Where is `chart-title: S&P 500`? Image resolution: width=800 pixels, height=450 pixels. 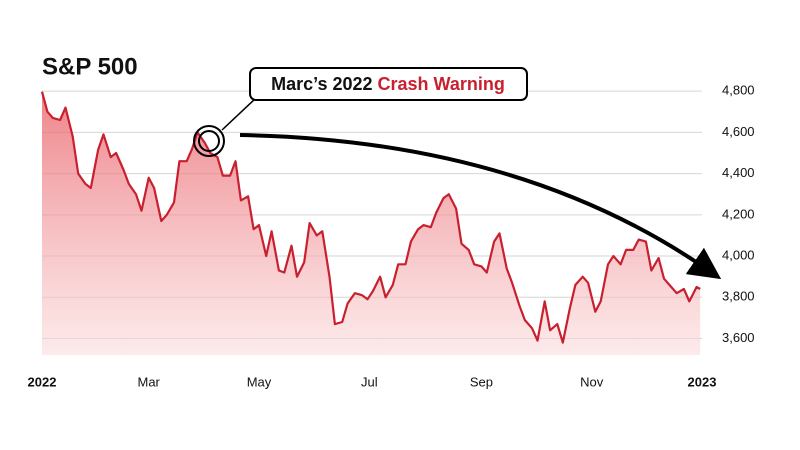 chart-title: S&P 500 is located at coordinates (90, 66).